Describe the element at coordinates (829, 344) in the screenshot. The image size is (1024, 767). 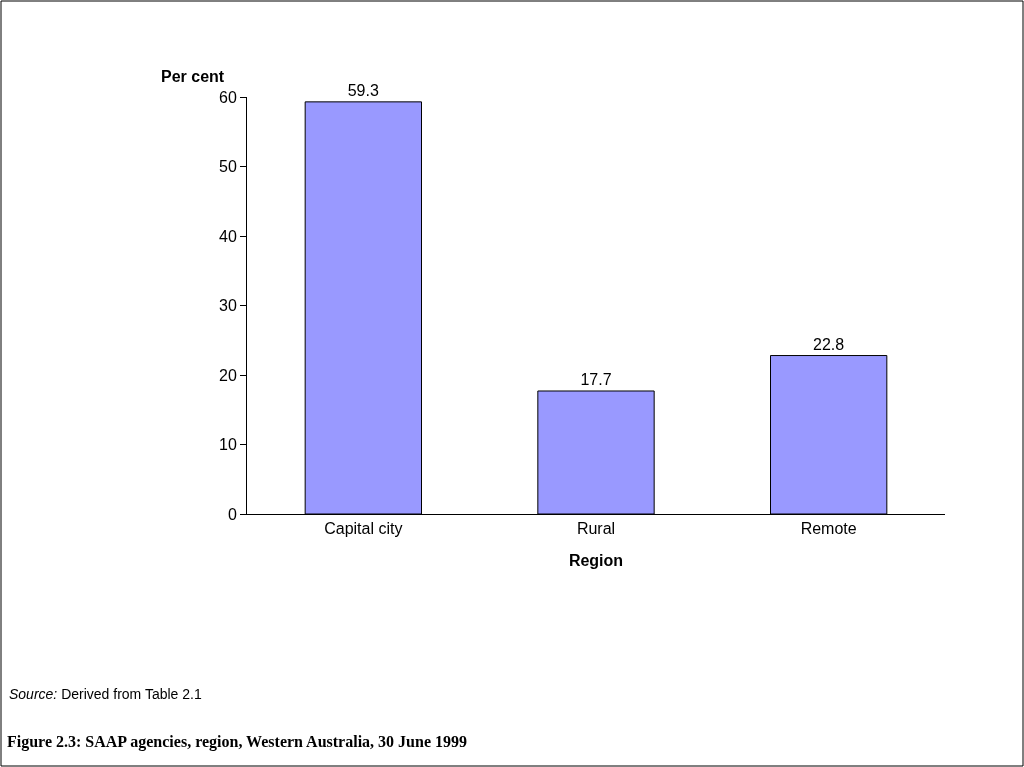
I see `data-label: 22.8` at that location.